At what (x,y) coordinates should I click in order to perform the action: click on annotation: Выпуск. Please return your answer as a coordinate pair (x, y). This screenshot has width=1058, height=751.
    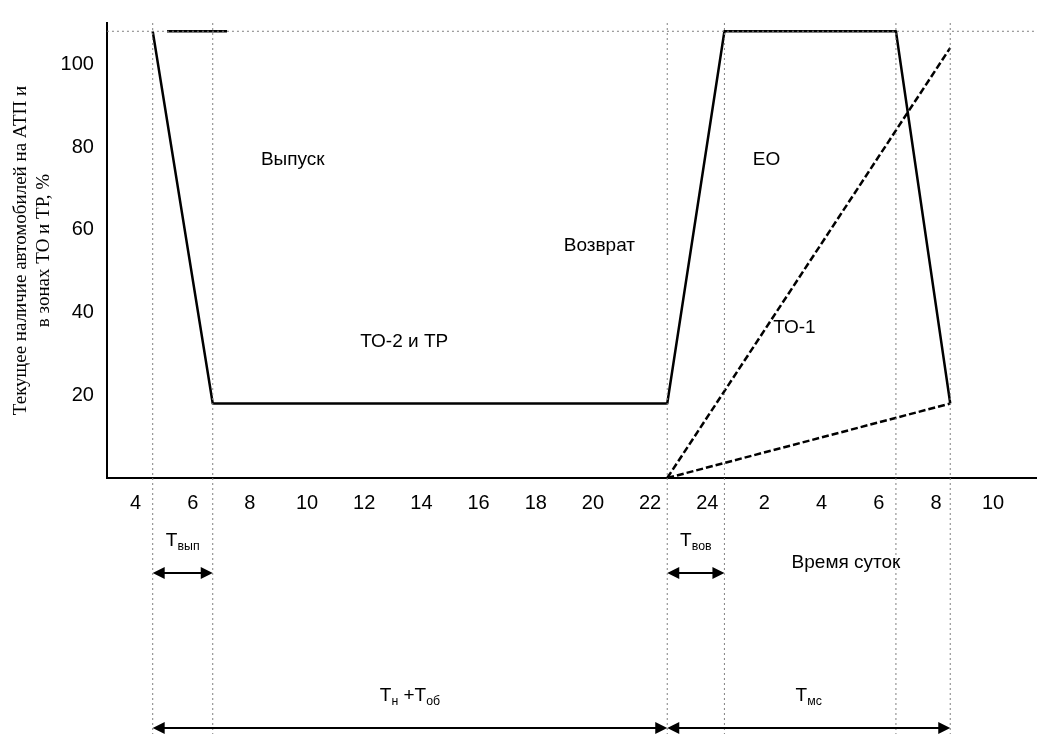
    Looking at the image, I should click on (293, 158).